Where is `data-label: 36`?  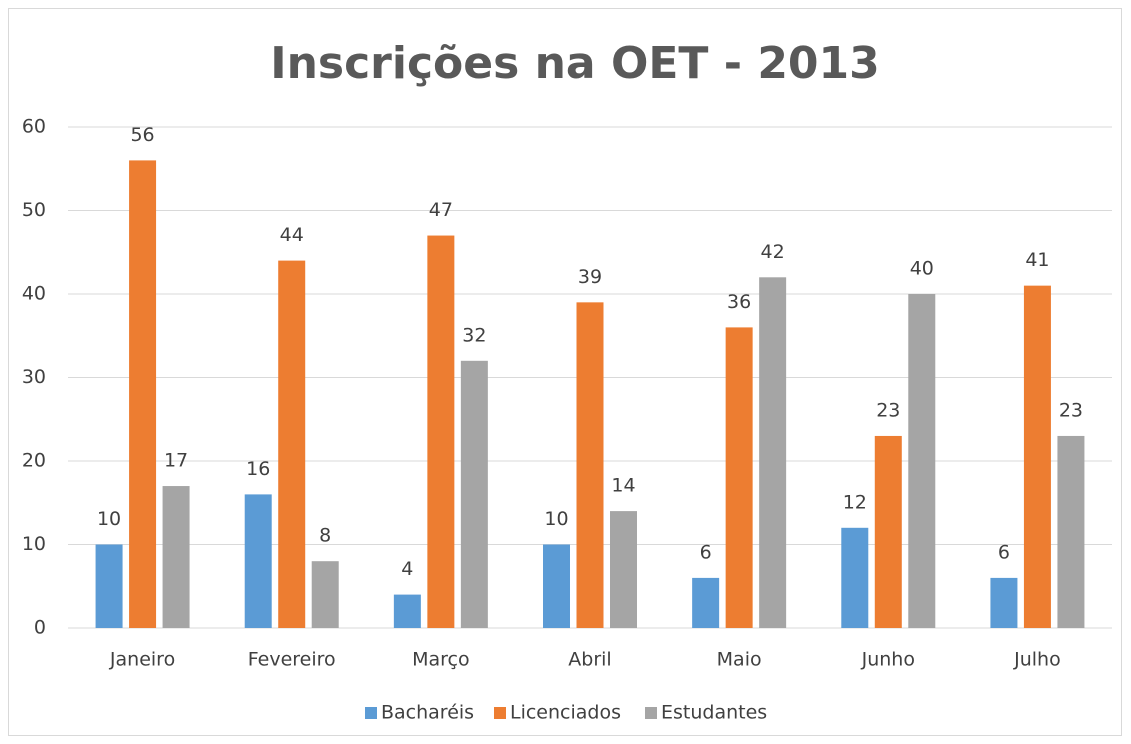
data-label: 36 is located at coordinates (739, 302).